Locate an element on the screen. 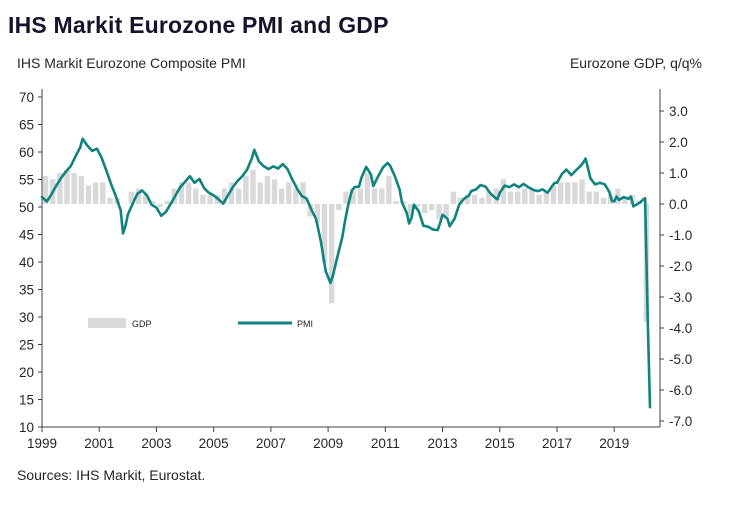  right-axis-tick-label: -4.0 is located at coordinates (680, 328).